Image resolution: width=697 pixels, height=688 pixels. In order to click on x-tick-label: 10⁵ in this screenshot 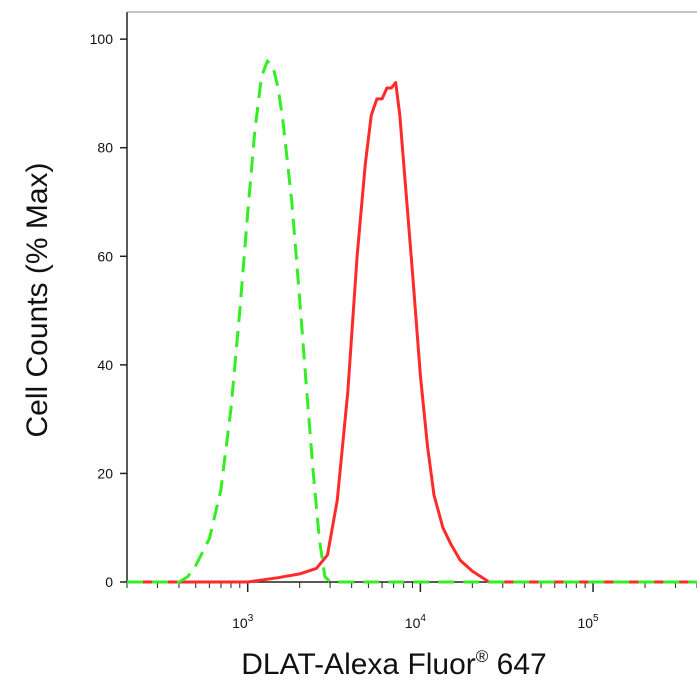, I will do `click(588, 622)`.